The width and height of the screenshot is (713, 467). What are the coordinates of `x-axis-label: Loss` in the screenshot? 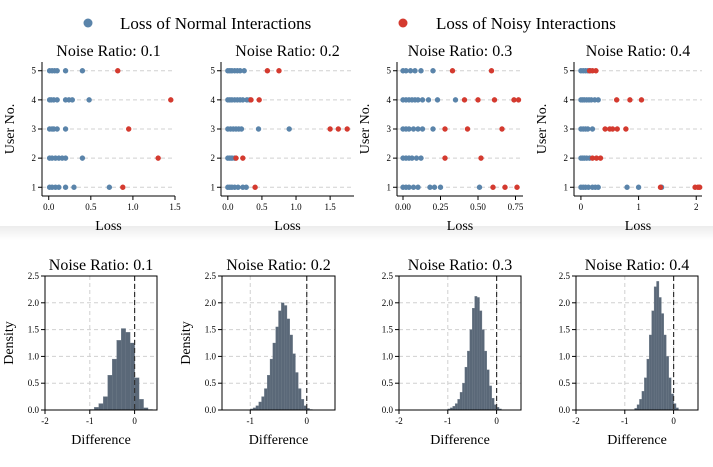 It's located at (638, 226).